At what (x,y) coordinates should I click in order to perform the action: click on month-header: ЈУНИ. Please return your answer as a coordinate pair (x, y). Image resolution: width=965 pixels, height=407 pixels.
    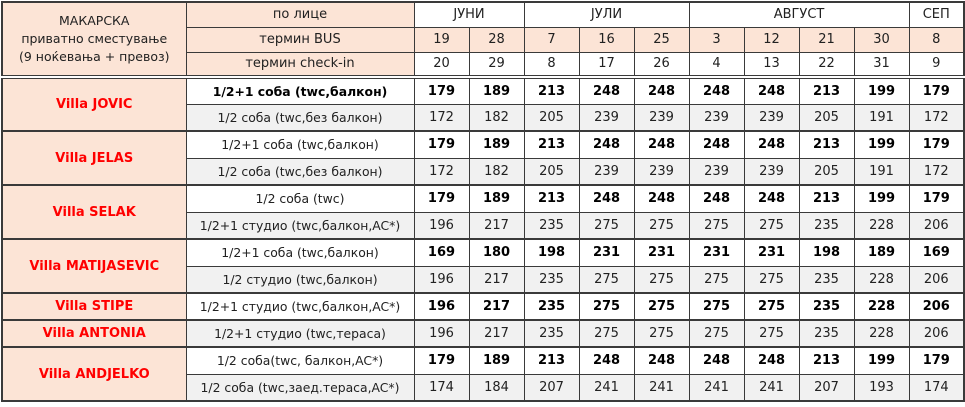
    Looking at the image, I should click on (469, 14).